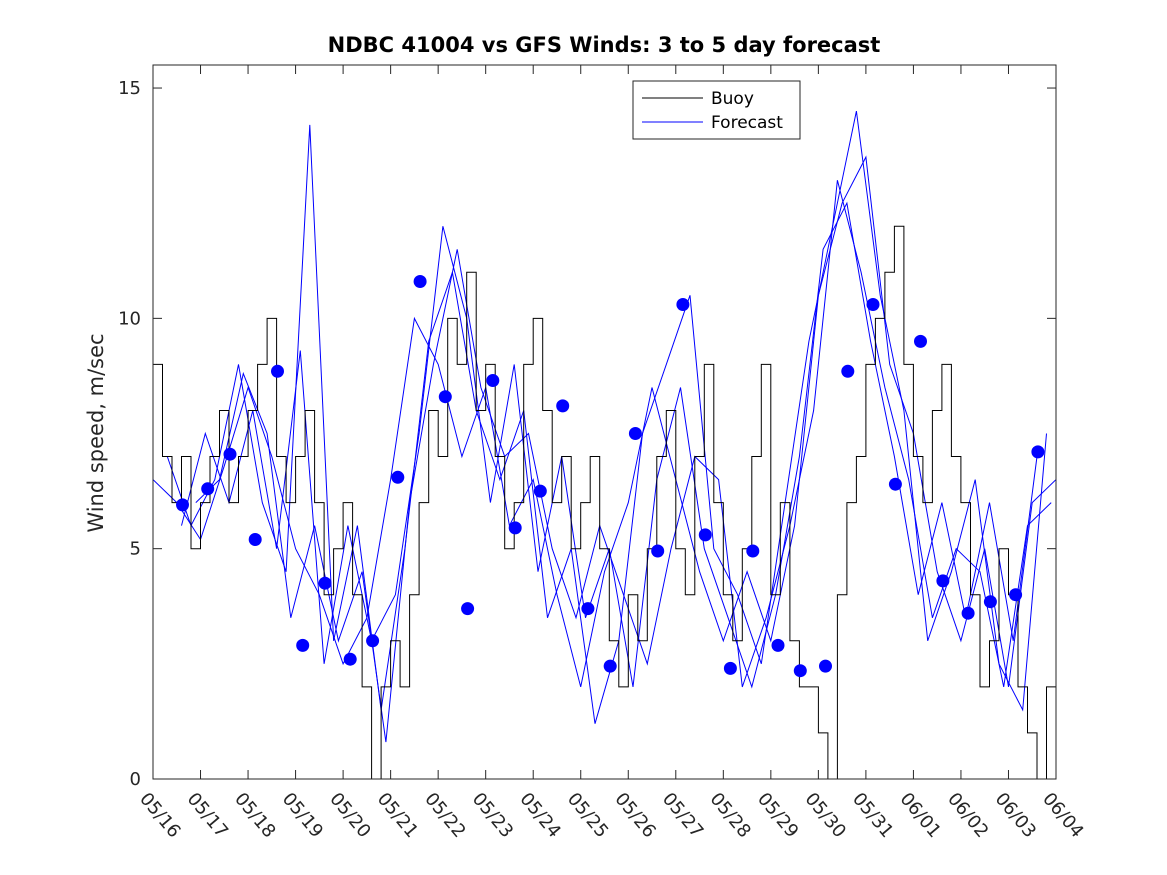 The height and width of the screenshot is (875, 1167). I want to click on legend: Buoy Forecast, so click(716, 110).